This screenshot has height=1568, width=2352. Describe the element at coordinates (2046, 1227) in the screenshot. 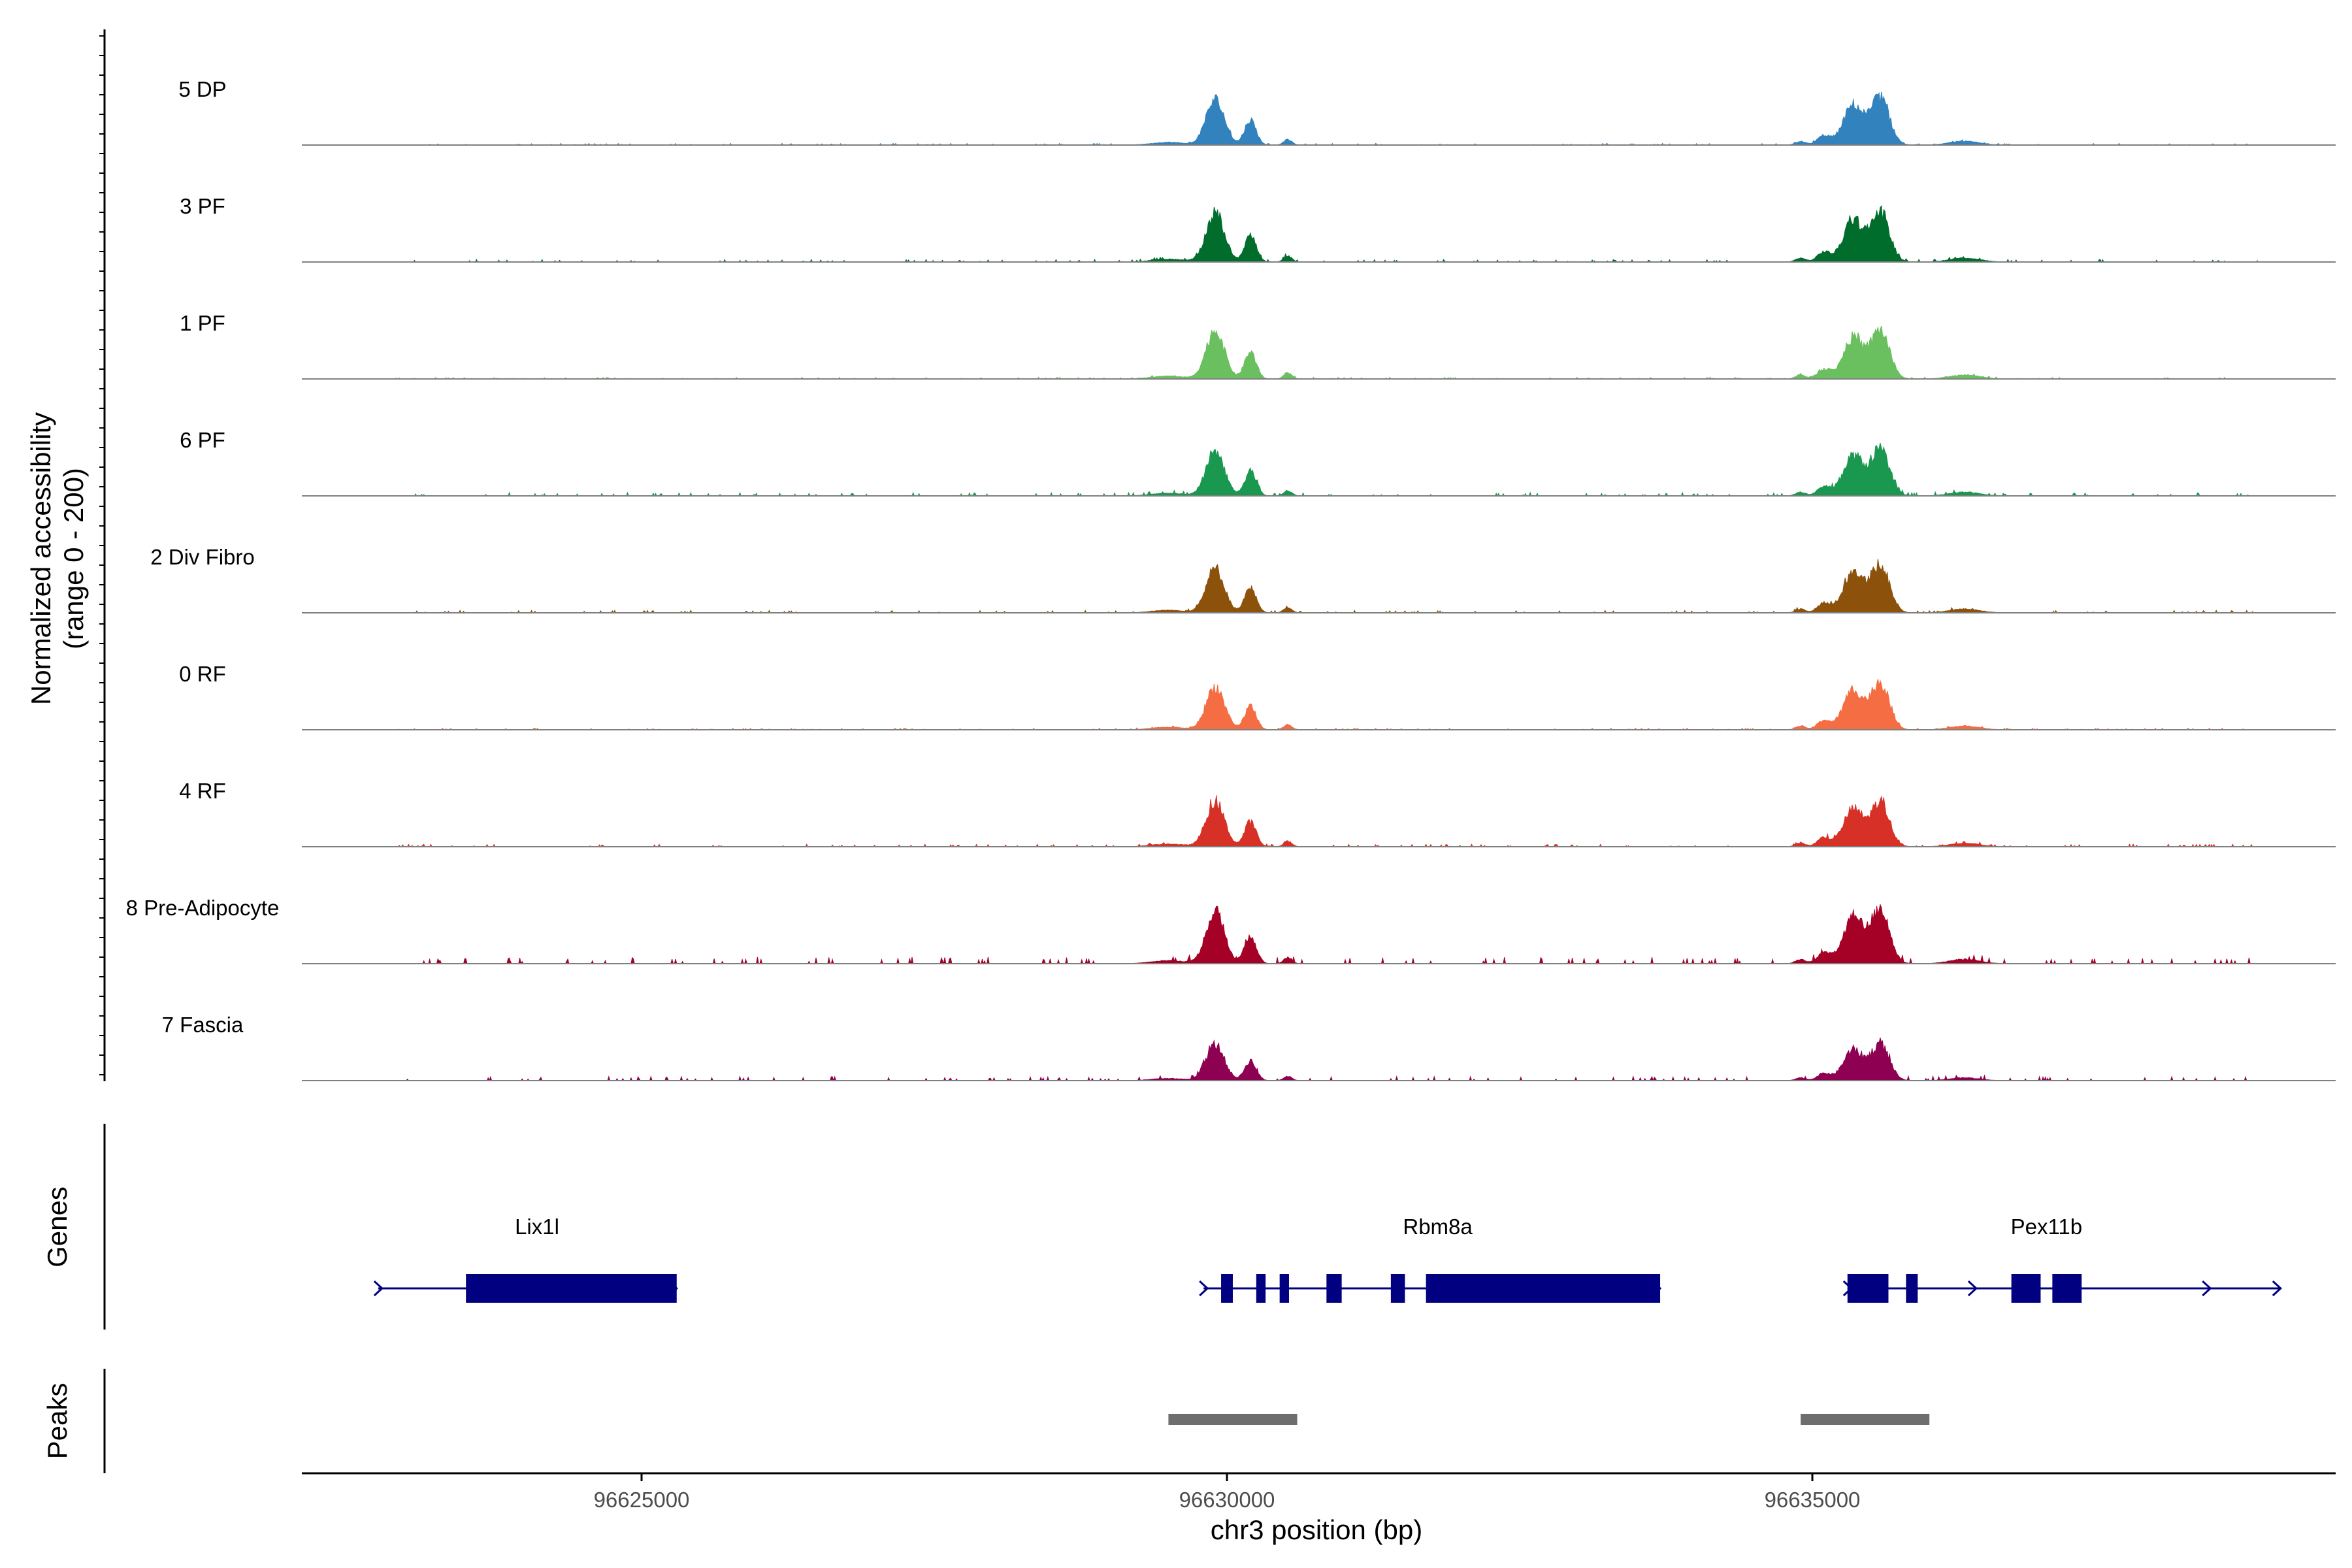

I see `gene-label-pex11b: Pex11b` at that location.